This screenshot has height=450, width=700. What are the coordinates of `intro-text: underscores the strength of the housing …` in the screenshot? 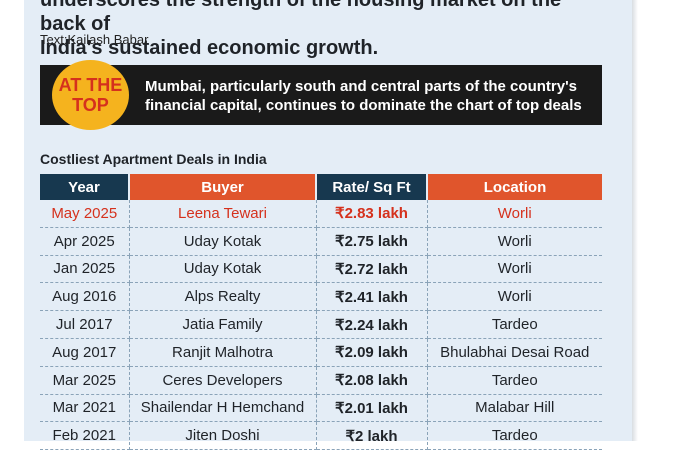 It's located at (320, 30).